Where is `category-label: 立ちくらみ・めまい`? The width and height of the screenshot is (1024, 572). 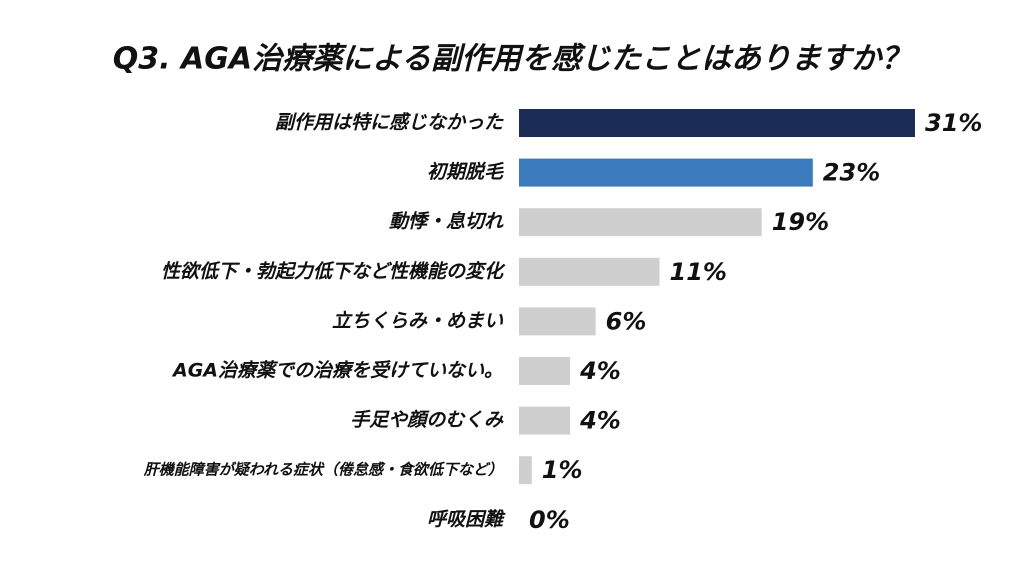 category-label: 立ちくらみ・めまい is located at coordinates (418, 321).